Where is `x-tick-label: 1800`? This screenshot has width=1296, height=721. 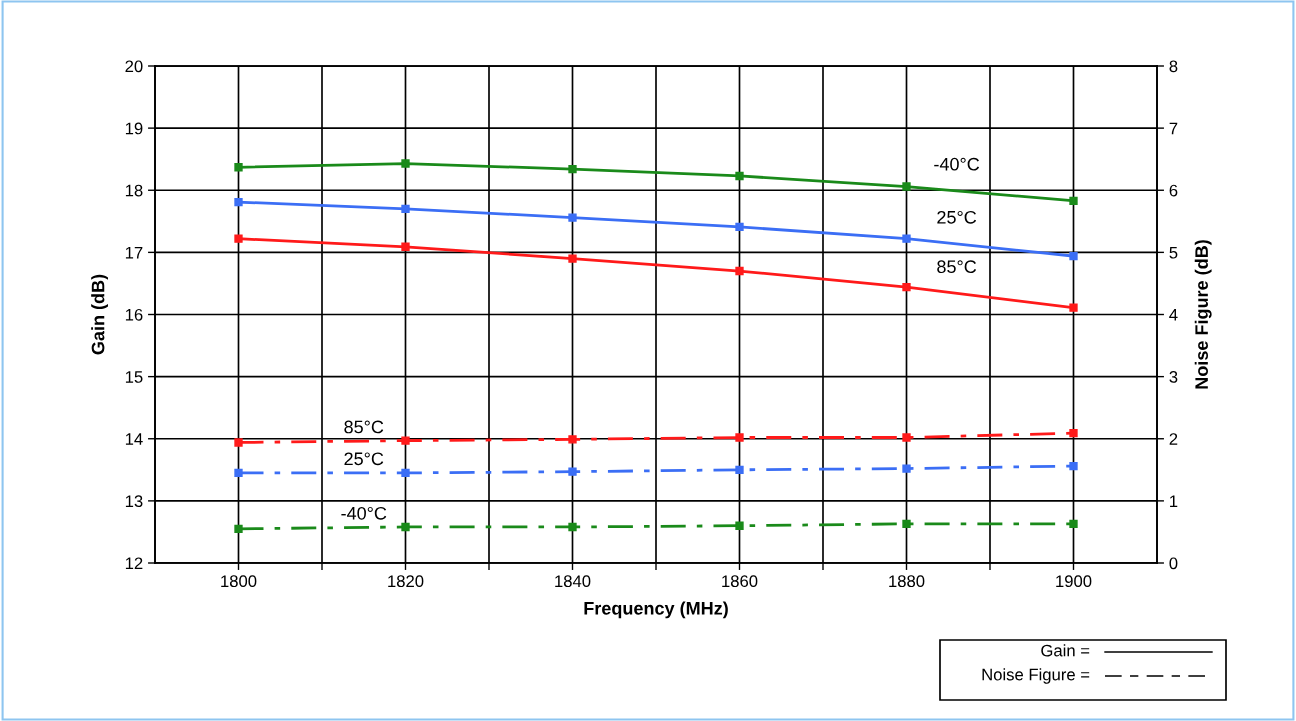
x-tick-label: 1800 is located at coordinates (239, 581).